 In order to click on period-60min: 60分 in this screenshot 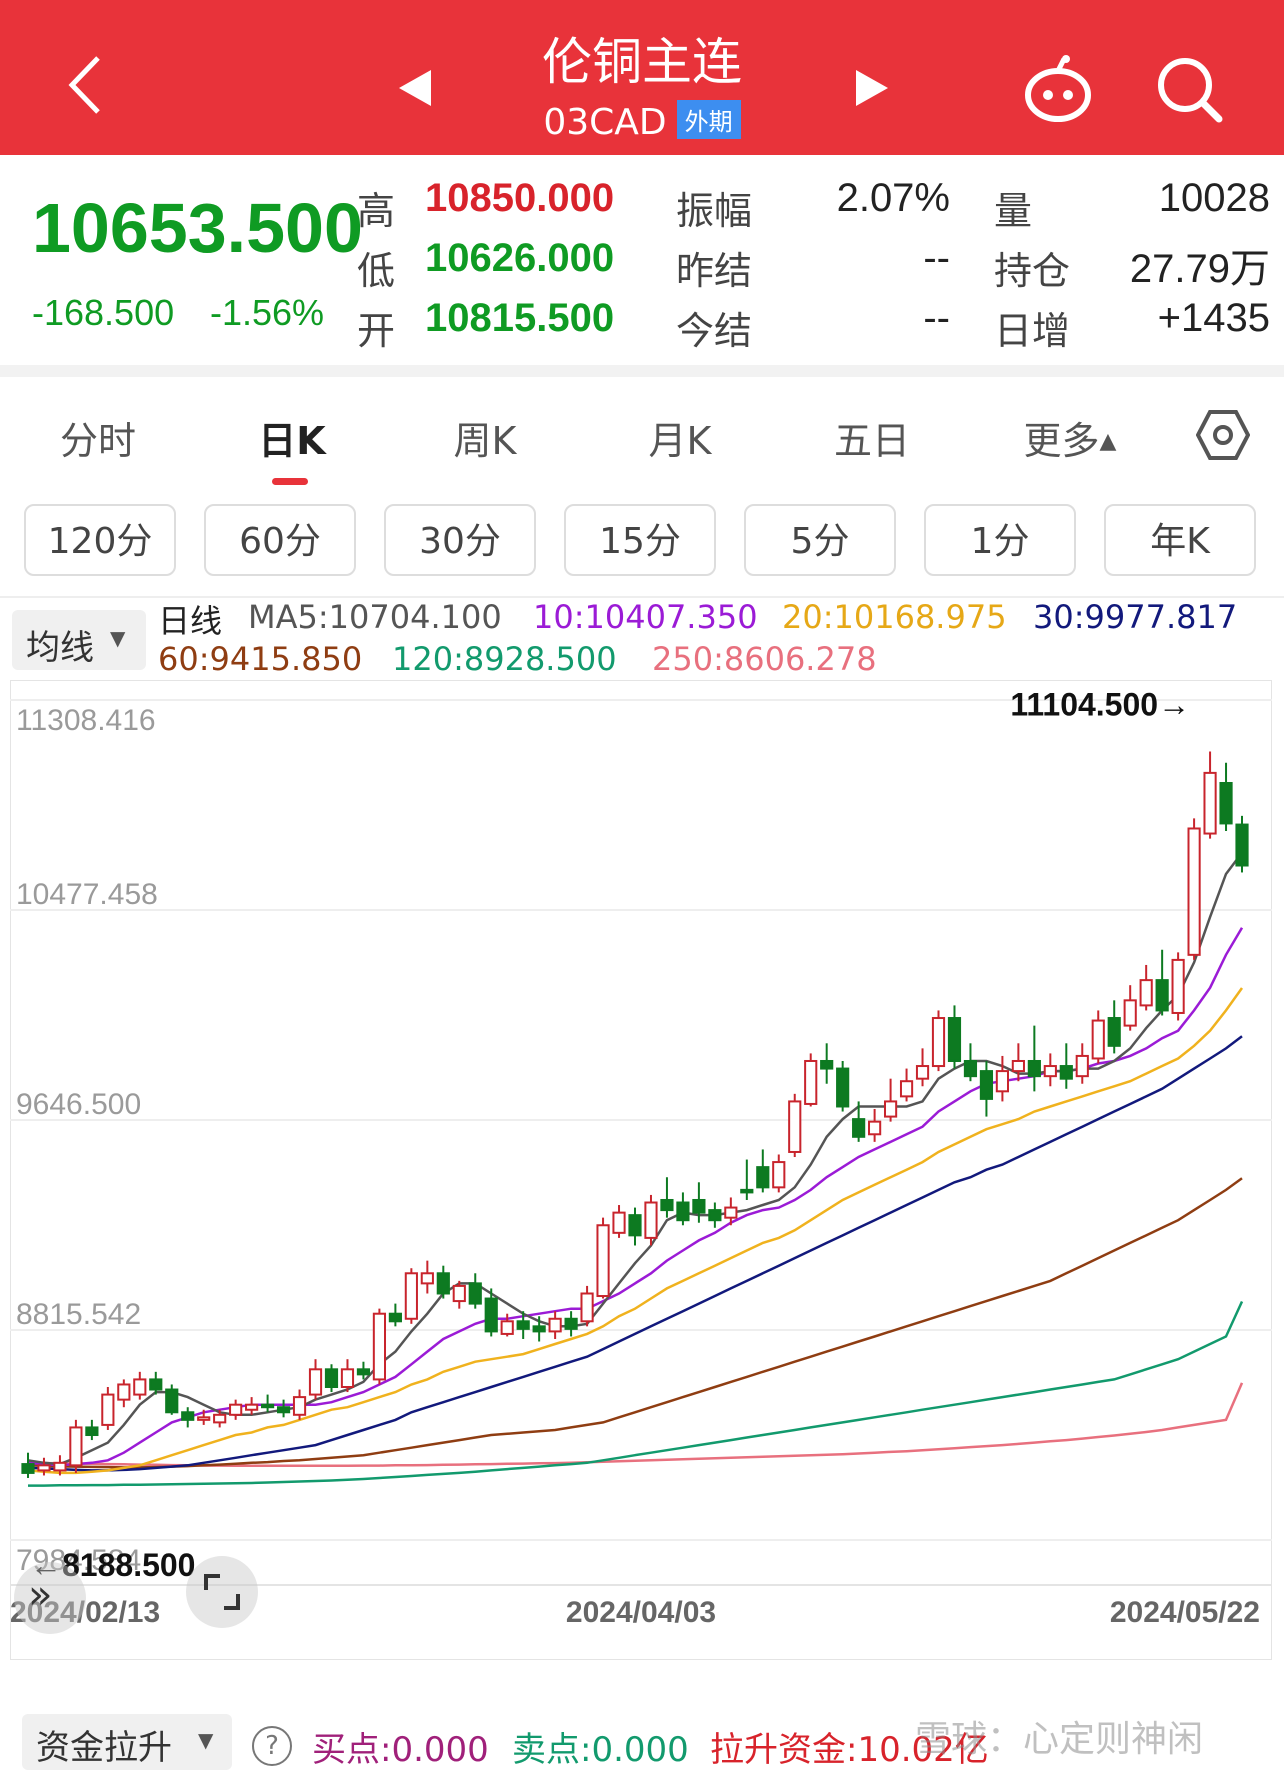, I will do `click(280, 540)`.